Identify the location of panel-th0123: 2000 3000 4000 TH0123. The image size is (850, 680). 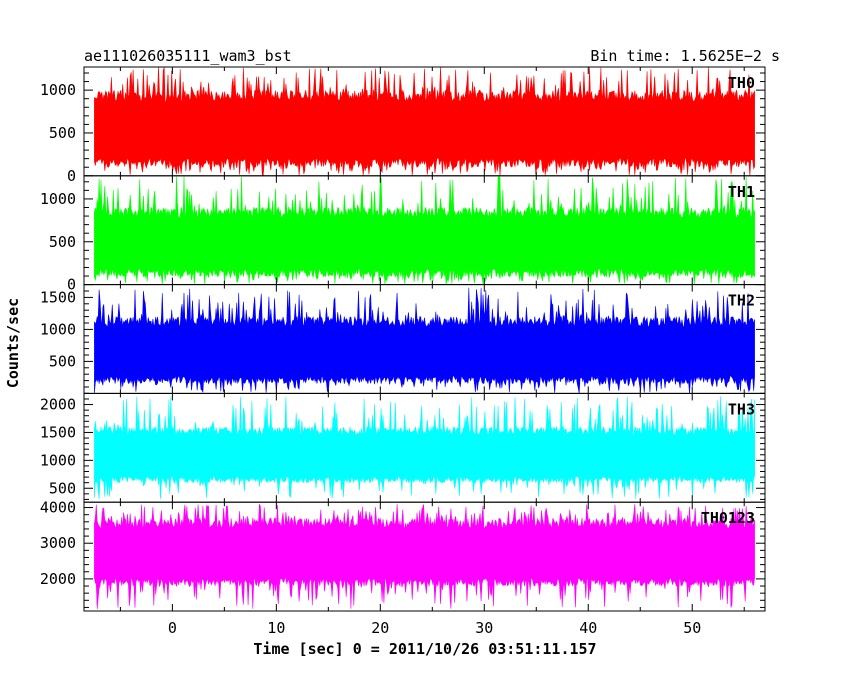
(403, 555).